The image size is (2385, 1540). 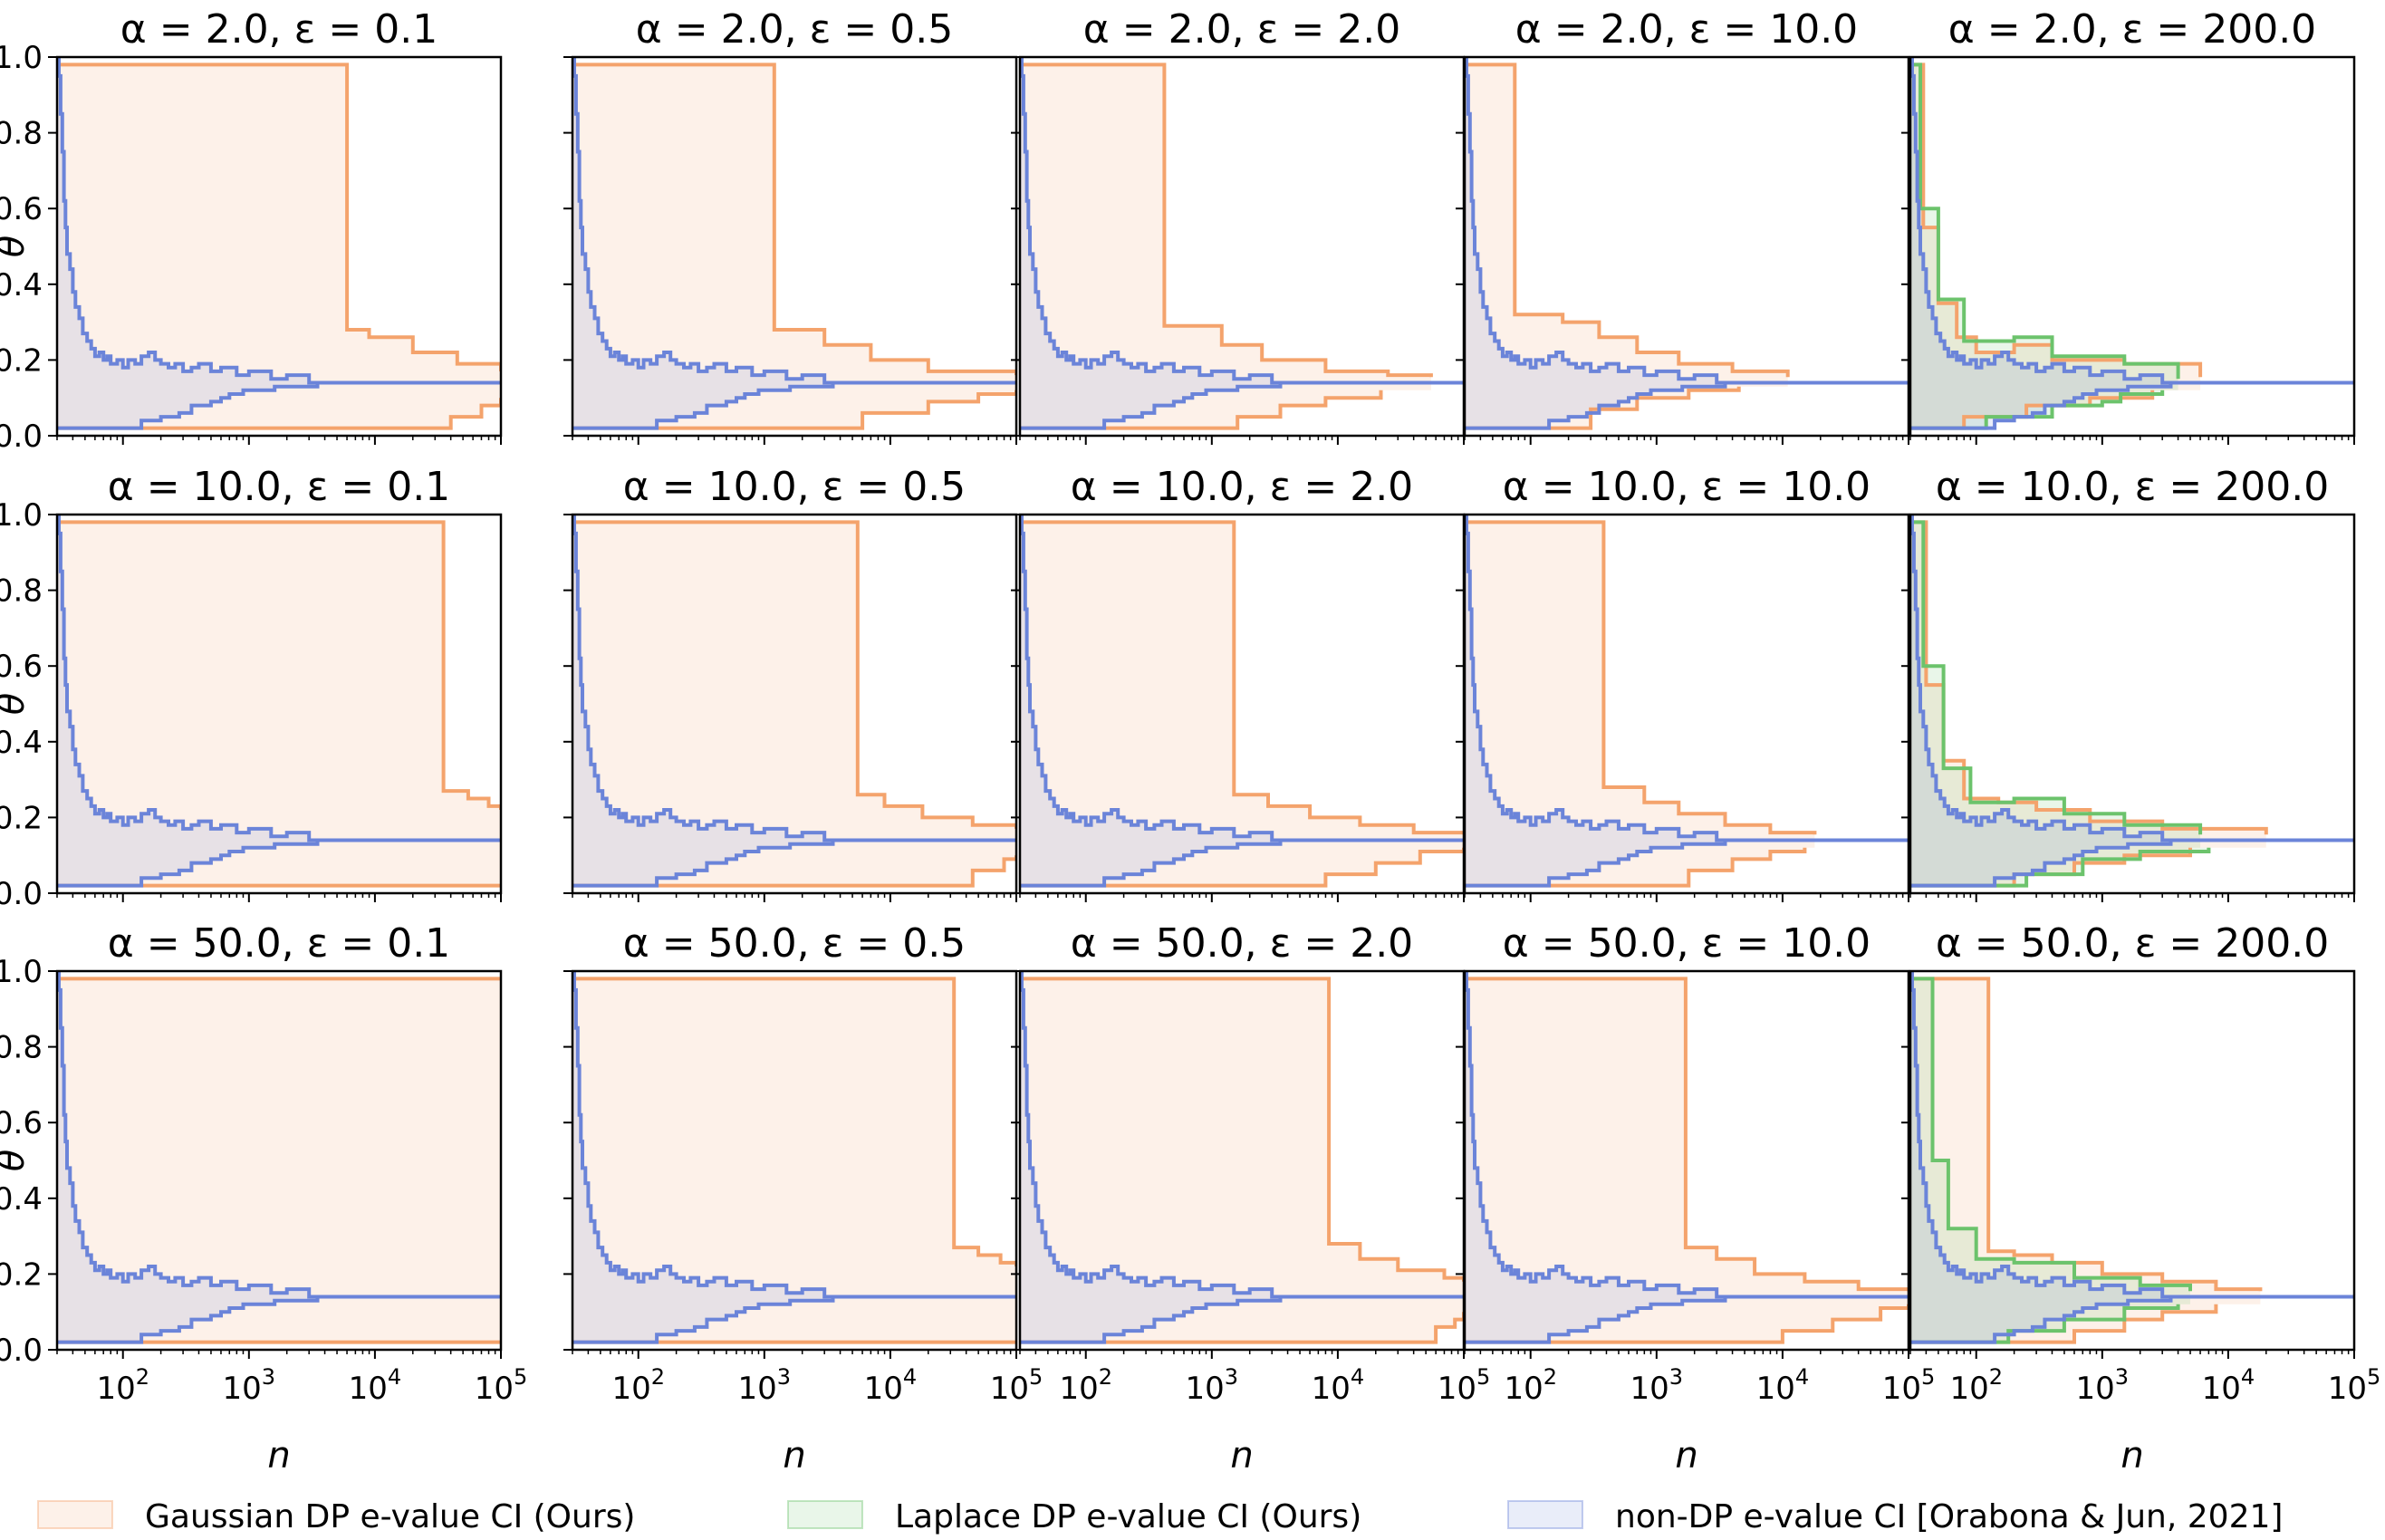 I want to click on panel-title: α = 2.0, ε = 200.0, so click(x=2132, y=29).